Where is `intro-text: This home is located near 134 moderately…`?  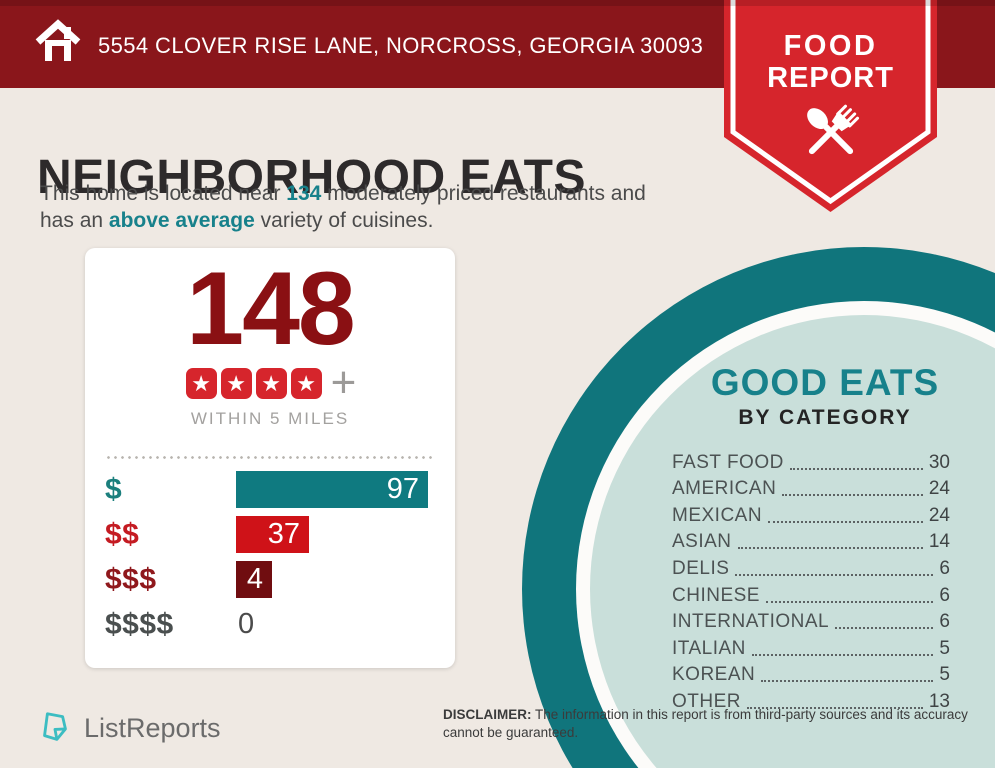 intro-text: This home is located near 134 moderately… is located at coordinates (343, 207).